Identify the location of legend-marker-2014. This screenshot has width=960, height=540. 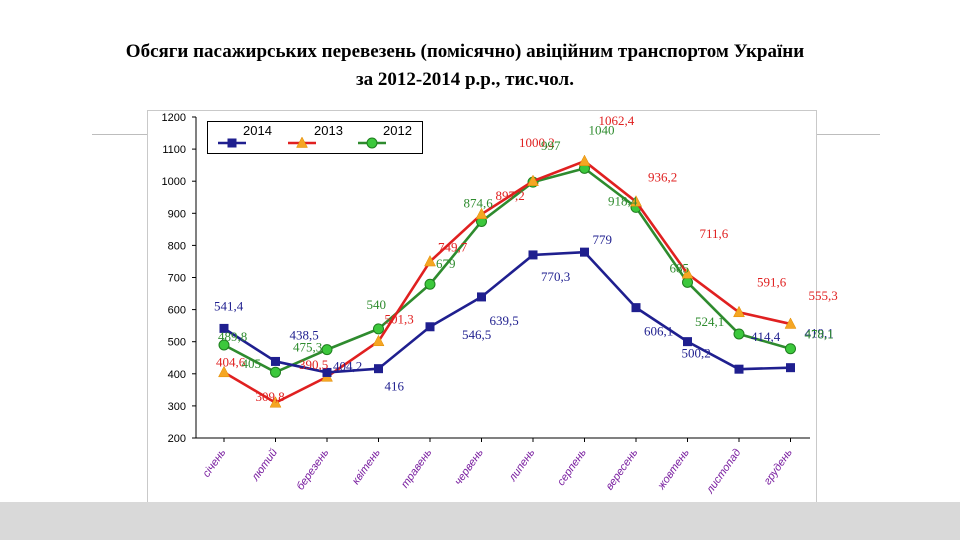
(232, 143).